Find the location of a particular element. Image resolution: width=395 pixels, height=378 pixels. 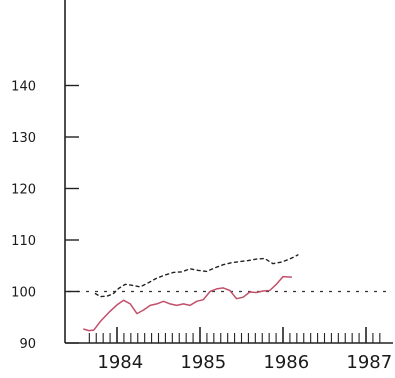

x-year-label: 1986 is located at coordinates (286, 362).